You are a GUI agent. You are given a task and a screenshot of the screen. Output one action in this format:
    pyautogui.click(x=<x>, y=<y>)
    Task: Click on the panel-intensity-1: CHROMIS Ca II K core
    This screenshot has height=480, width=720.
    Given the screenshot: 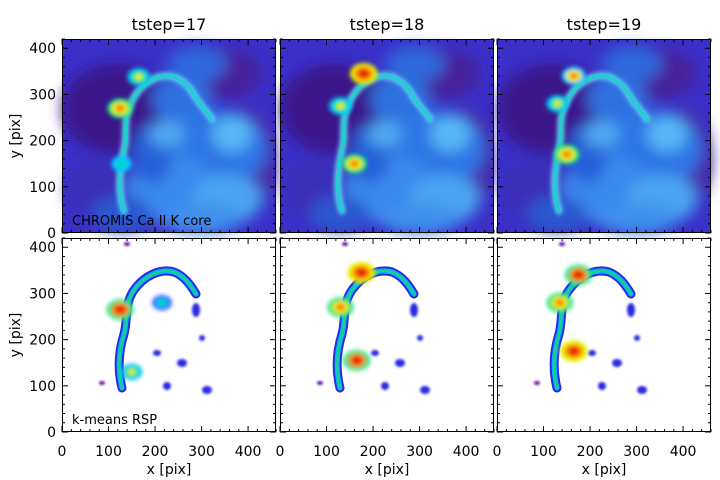 What is the action you would take?
    pyautogui.click(x=169, y=136)
    